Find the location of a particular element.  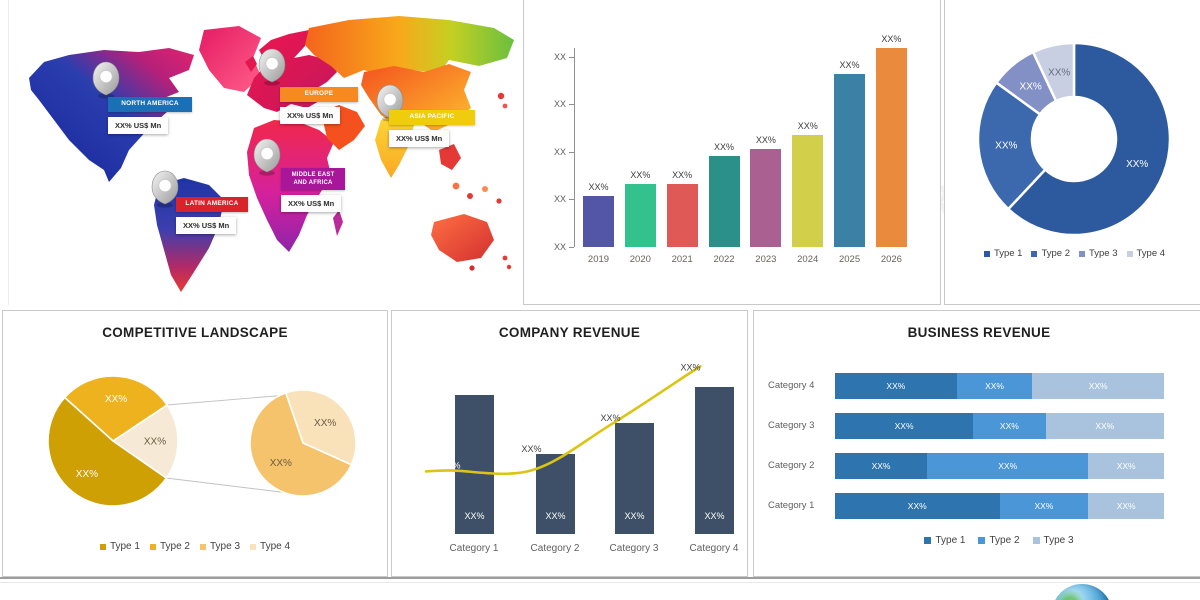

map-label-europe: EUROPE XX% US$ Mn is located at coordinates (320, 105).